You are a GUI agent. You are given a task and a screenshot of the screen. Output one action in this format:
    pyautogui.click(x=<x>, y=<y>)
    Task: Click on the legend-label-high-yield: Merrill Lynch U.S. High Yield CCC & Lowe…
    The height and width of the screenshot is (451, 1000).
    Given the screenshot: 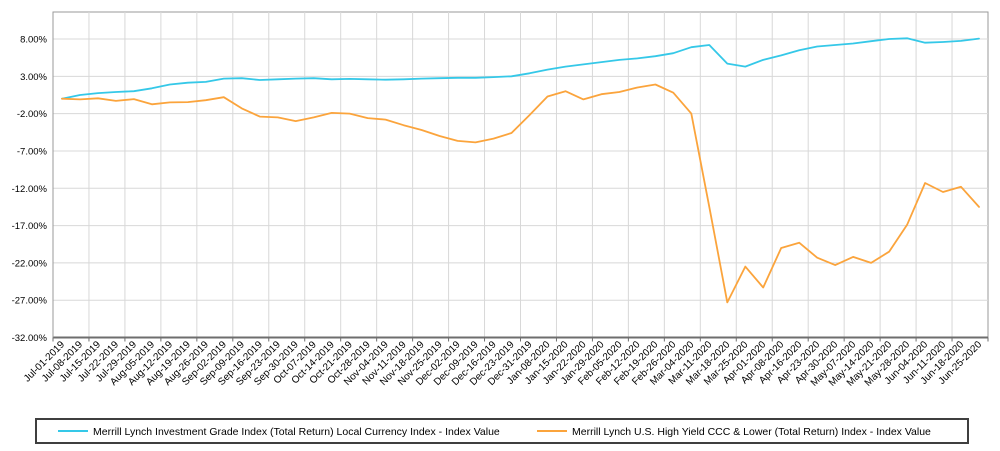 What is the action you would take?
    pyautogui.click(x=751, y=432)
    